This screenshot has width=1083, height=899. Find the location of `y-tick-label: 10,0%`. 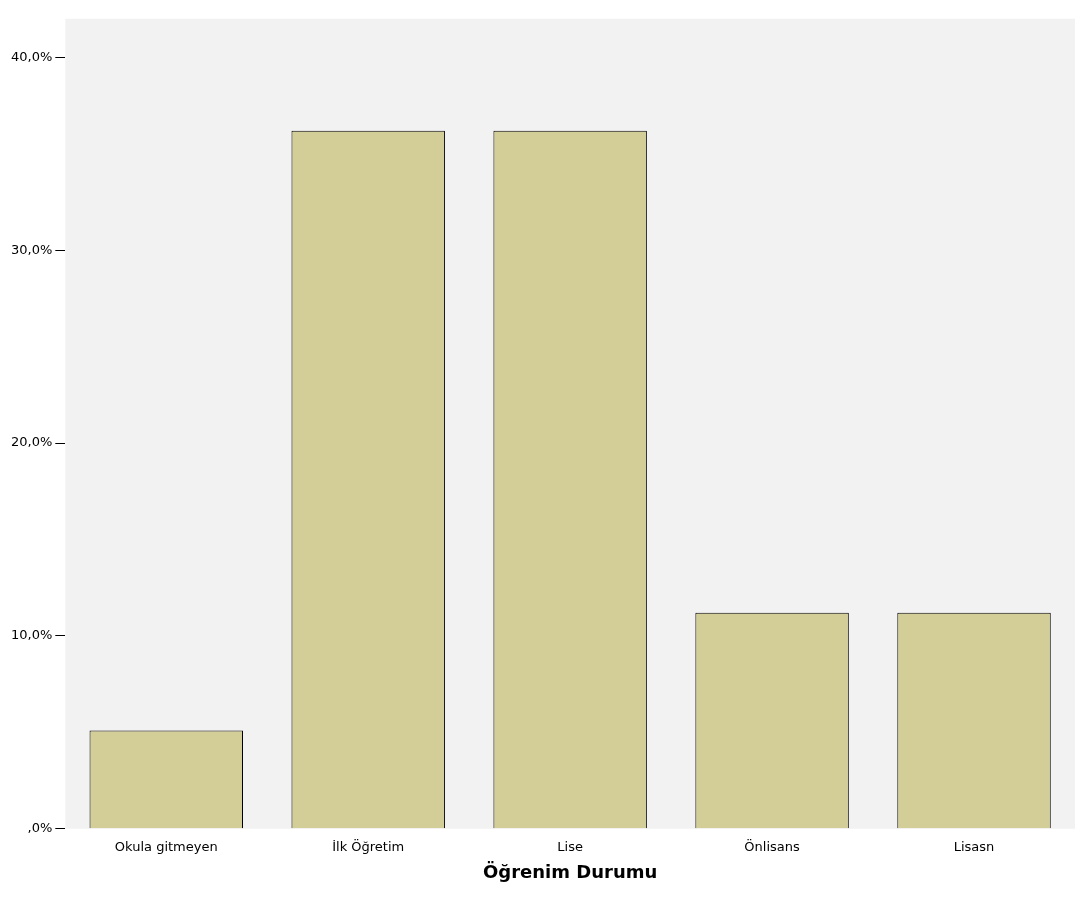

y-tick-label: 10,0% is located at coordinates (31, 635).